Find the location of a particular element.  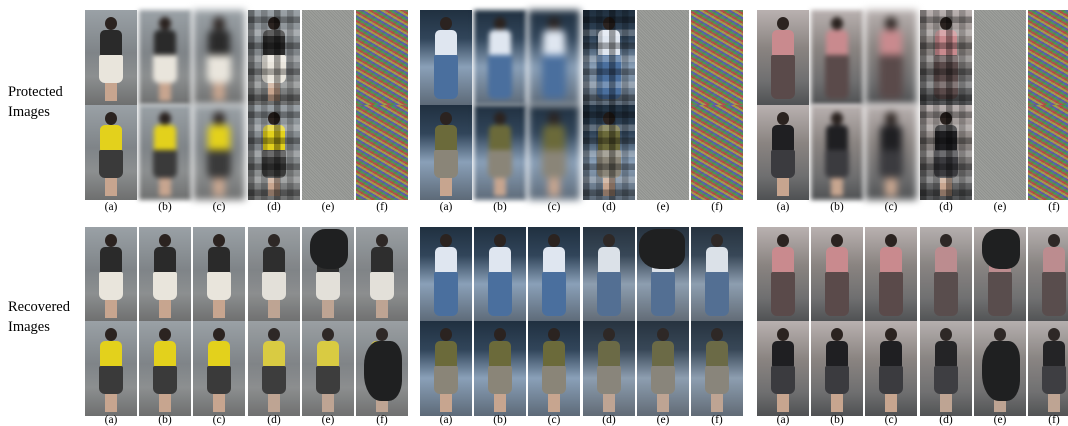

thumbnail-recovered-p2-r2-c4 is located at coordinates (609, 368).